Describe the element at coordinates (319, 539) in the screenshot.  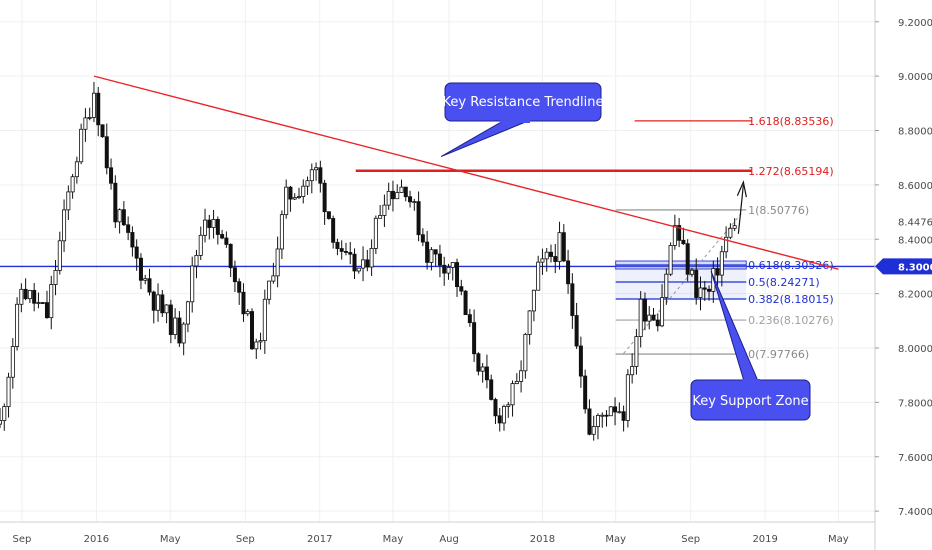
I see `x-tick-label: 2017` at that location.